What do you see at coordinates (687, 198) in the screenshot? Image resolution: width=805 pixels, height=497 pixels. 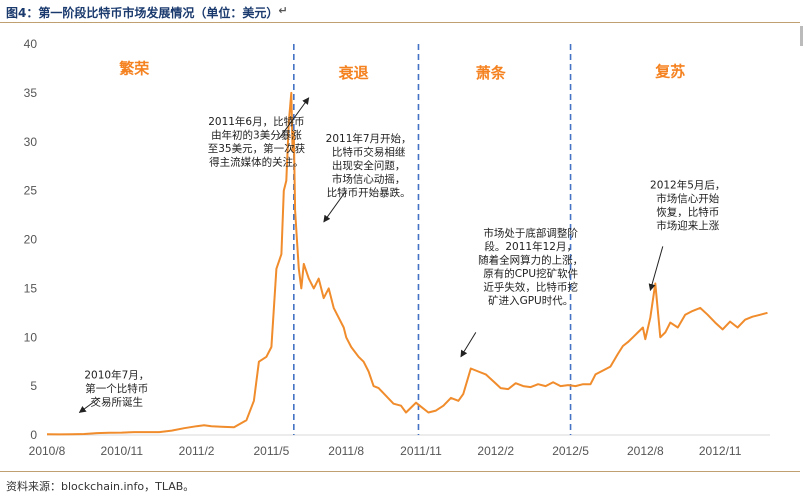 I see `annotation-text-line: 市场信心开始` at bounding box center [687, 198].